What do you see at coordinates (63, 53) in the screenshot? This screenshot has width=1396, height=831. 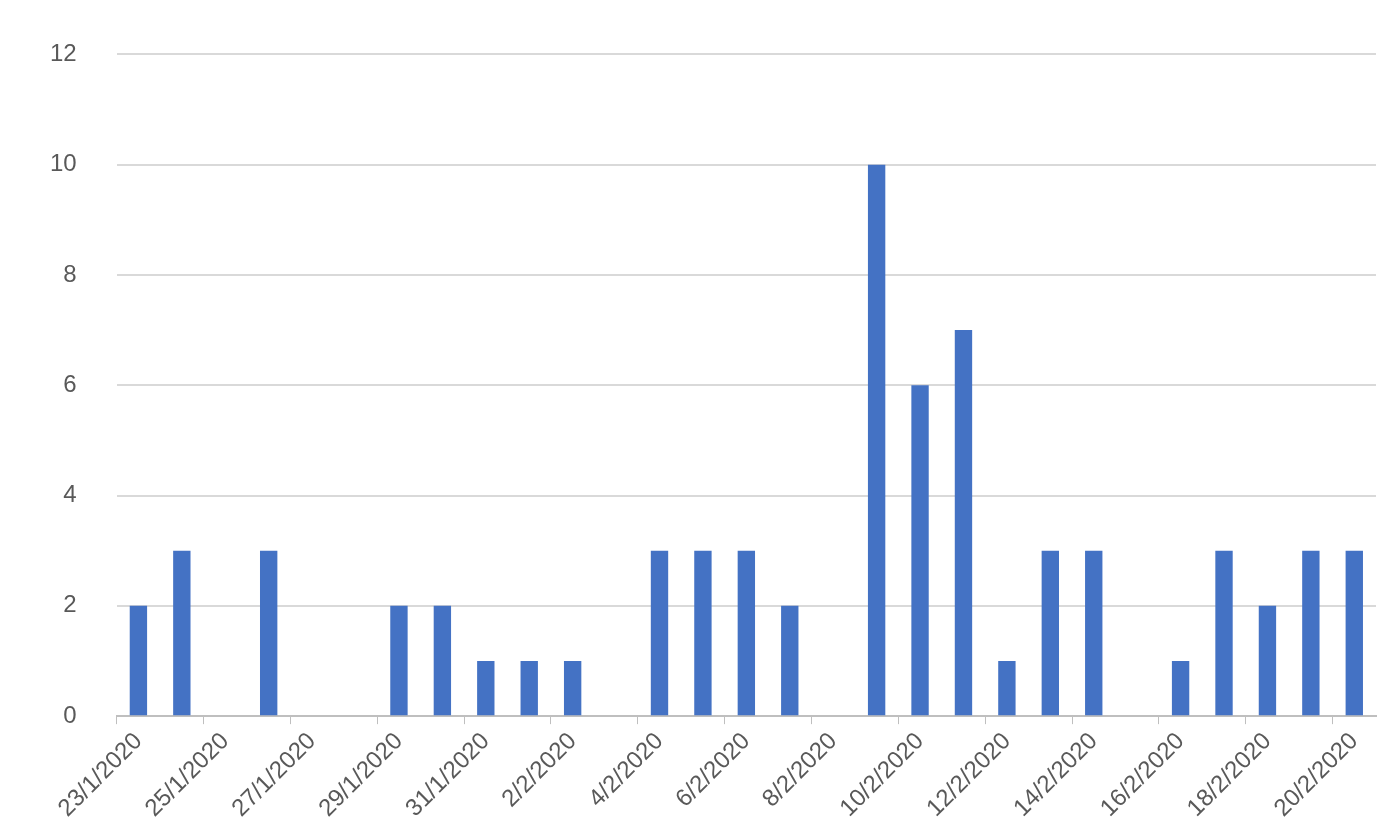 I see `y-tick-label: 12` at bounding box center [63, 53].